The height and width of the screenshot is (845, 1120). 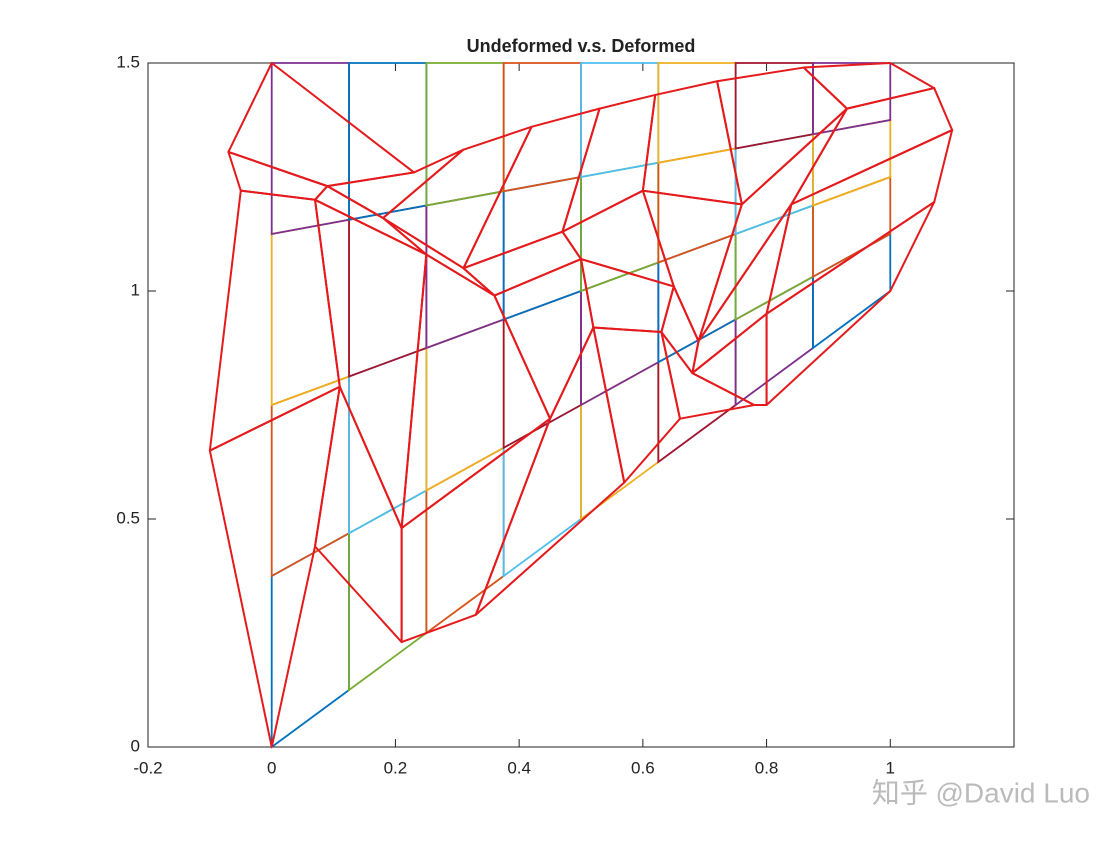 I want to click on x-tick-label: 0.2, so click(x=396, y=767).